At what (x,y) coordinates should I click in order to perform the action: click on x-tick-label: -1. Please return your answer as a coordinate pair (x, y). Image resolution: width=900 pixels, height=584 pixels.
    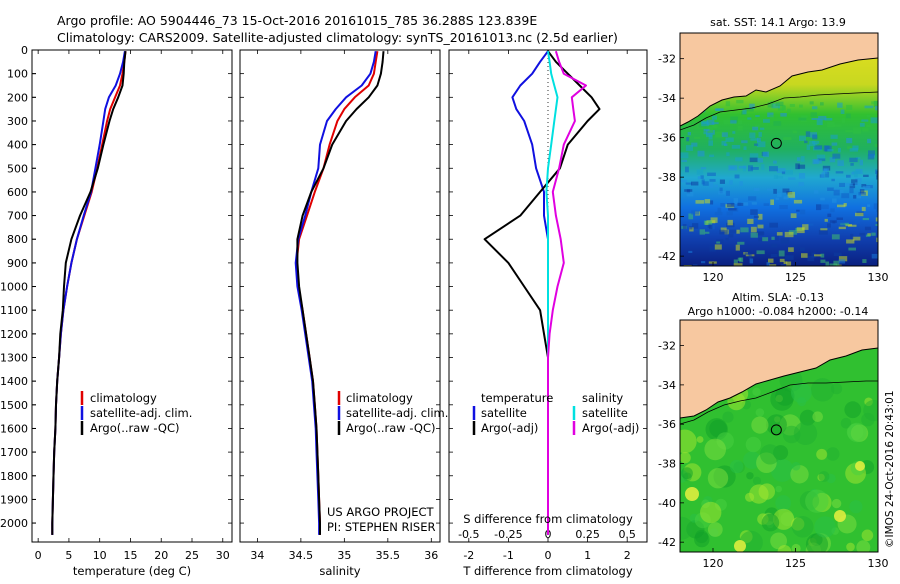
    Looking at the image, I should click on (508, 555).